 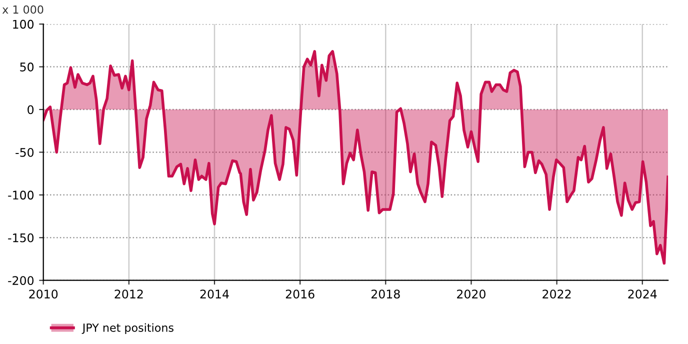 I want to click on y-tick-label: -200, so click(x=21, y=281).